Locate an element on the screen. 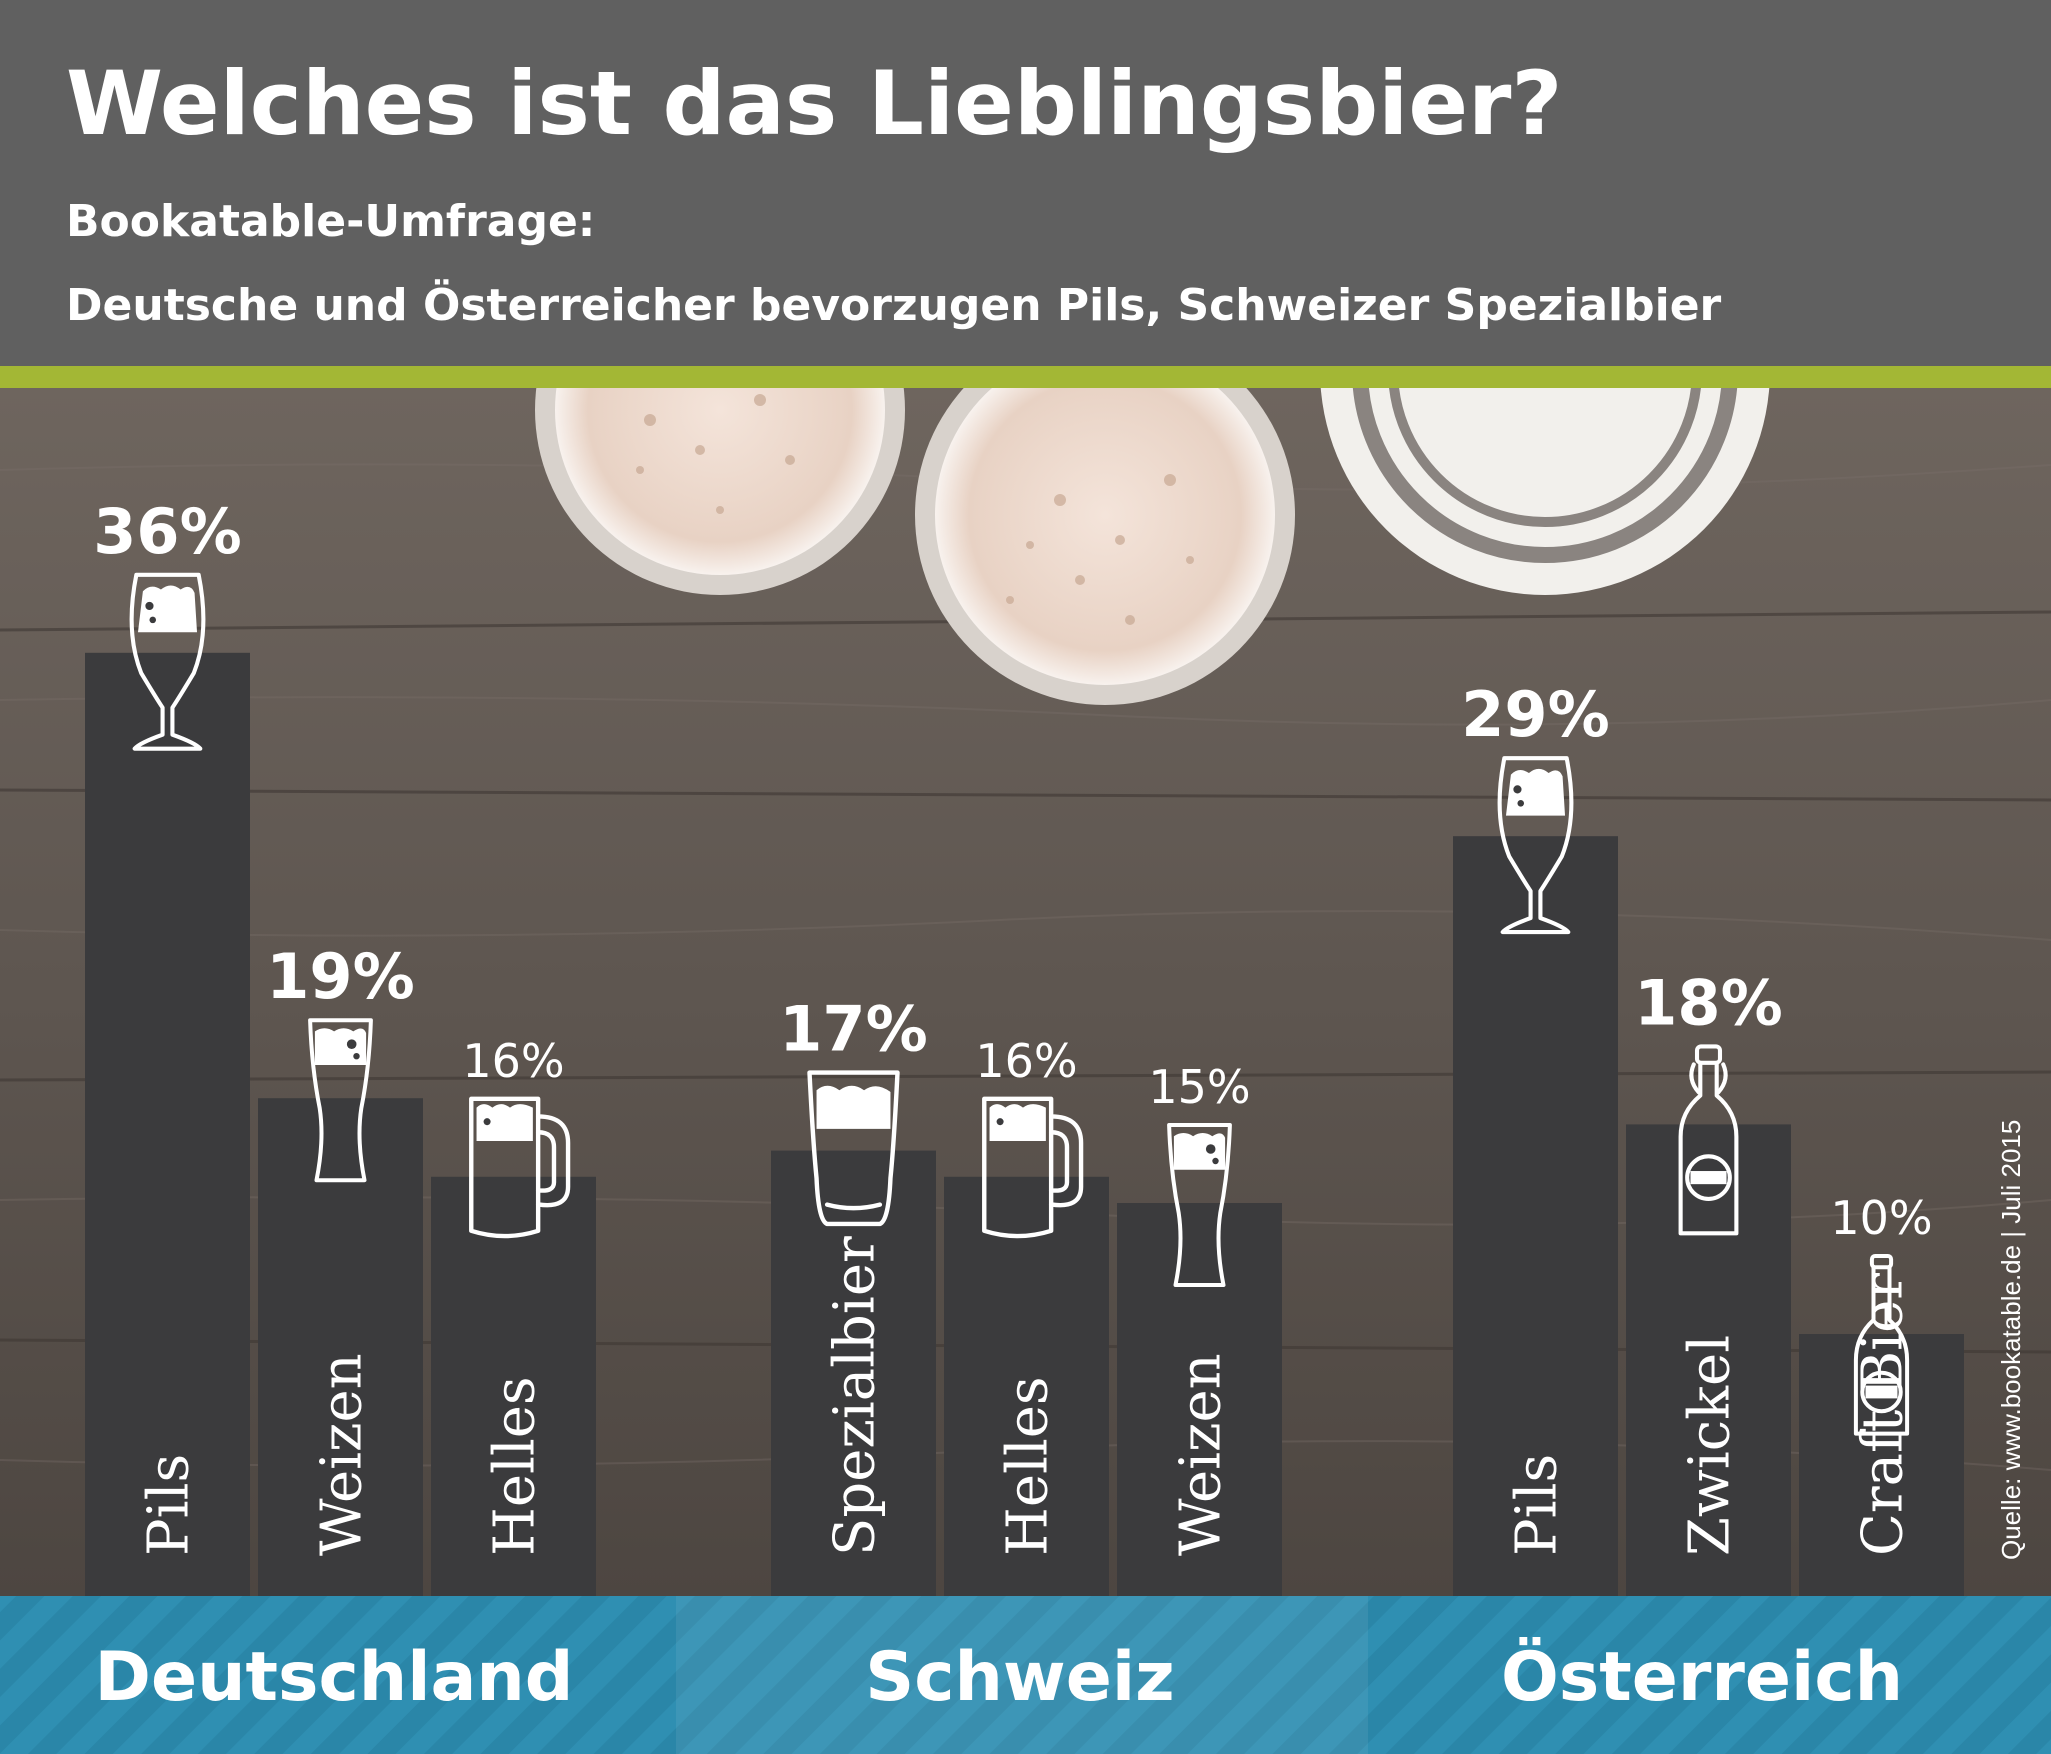 Image resolution: width=2051 pixels, height=1754 pixels. group-österreich: 29% Pils 18% Zwickel 10% Craft Bier is located at coordinates (1708, 1137).